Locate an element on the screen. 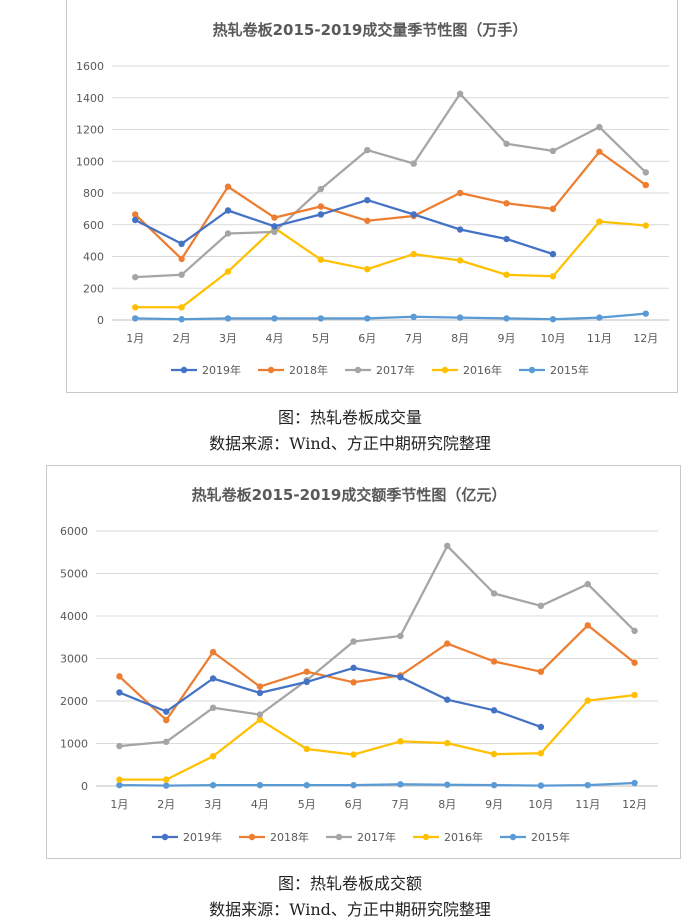  y-tick-label: 1200 is located at coordinates (90, 130).